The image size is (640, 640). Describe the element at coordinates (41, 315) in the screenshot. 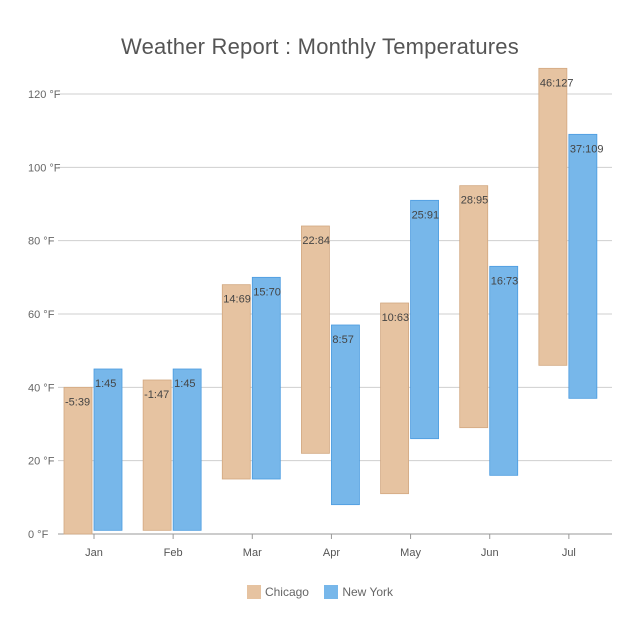

I see `y-tick-label: 60 °F` at that location.